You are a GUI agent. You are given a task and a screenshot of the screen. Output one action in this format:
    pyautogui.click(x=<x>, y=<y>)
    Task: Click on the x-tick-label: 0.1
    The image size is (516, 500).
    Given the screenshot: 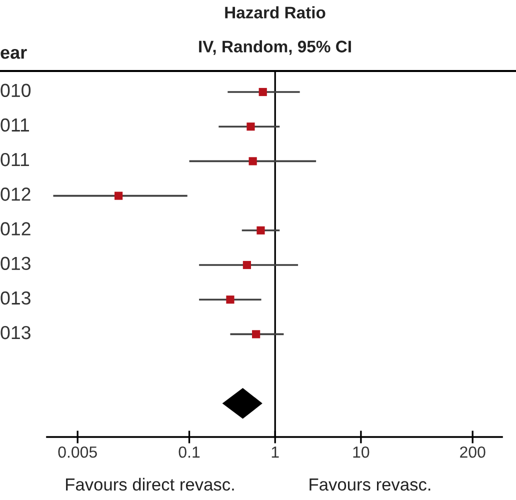 What is the action you would take?
    pyautogui.click(x=189, y=452)
    